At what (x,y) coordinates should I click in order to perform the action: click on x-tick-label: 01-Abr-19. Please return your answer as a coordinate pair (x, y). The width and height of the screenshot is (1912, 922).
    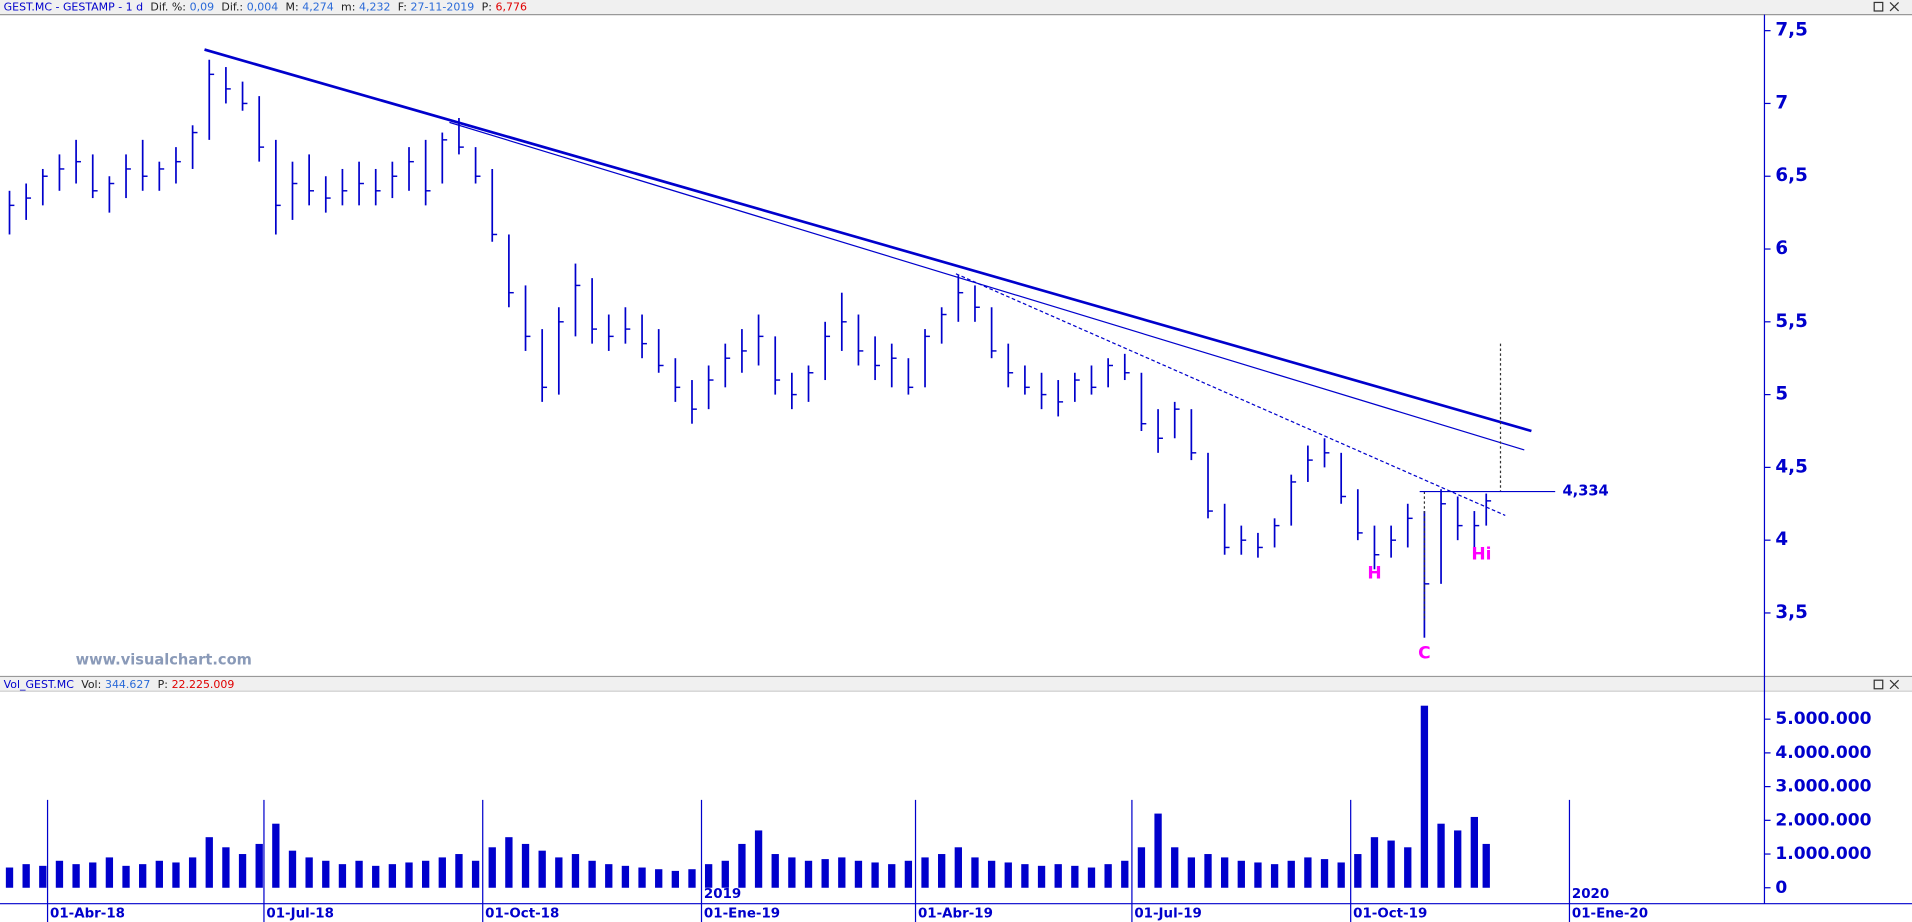
    Looking at the image, I should click on (955, 913).